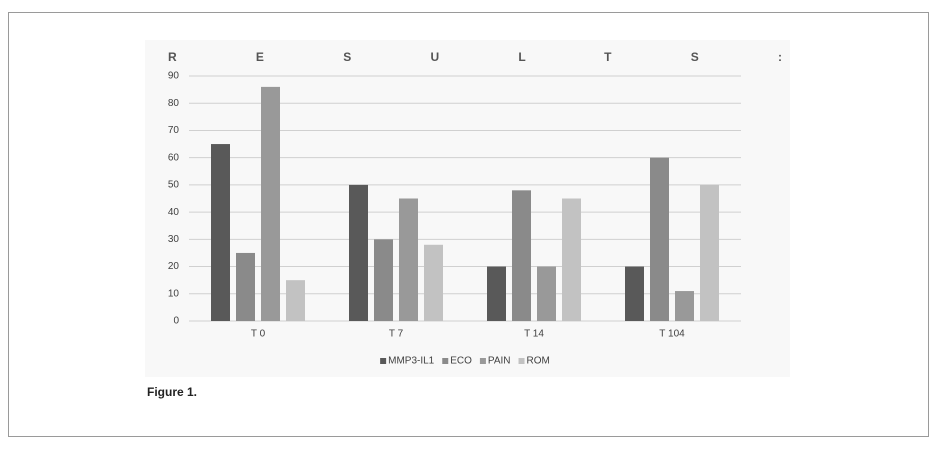 The width and height of the screenshot is (938, 451). What do you see at coordinates (174, 185) in the screenshot?
I see `y-tick-label: 50` at bounding box center [174, 185].